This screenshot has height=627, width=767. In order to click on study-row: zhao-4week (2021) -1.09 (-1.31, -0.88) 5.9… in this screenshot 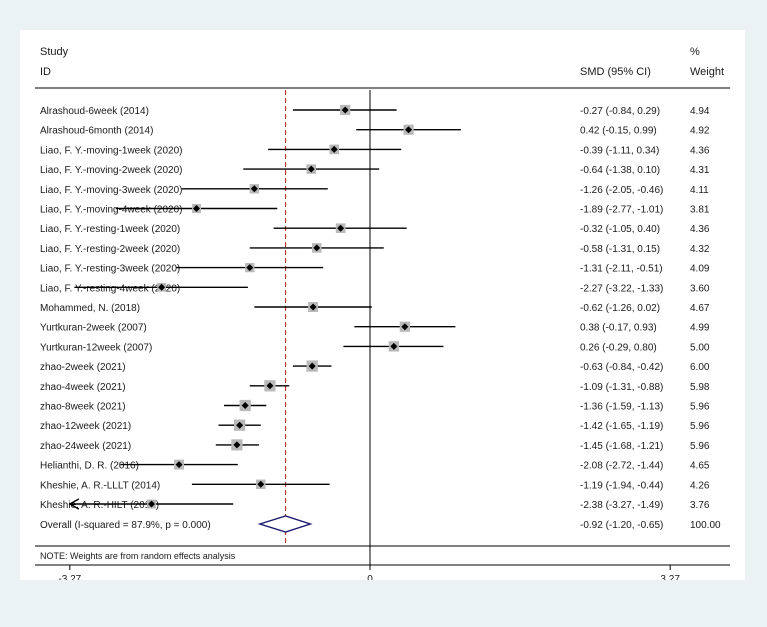, I will do `click(375, 386)`.